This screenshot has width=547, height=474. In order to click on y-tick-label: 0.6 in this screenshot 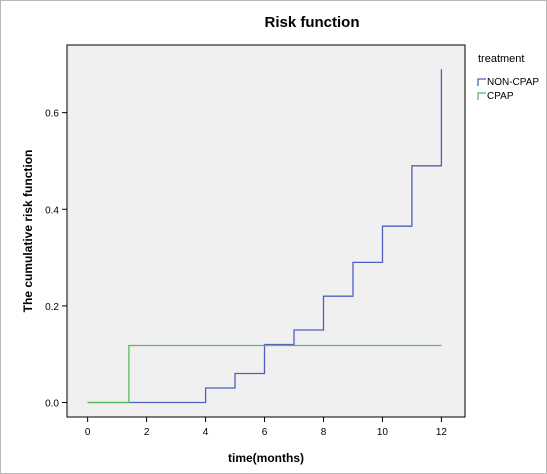, I will do `click(52, 114)`.